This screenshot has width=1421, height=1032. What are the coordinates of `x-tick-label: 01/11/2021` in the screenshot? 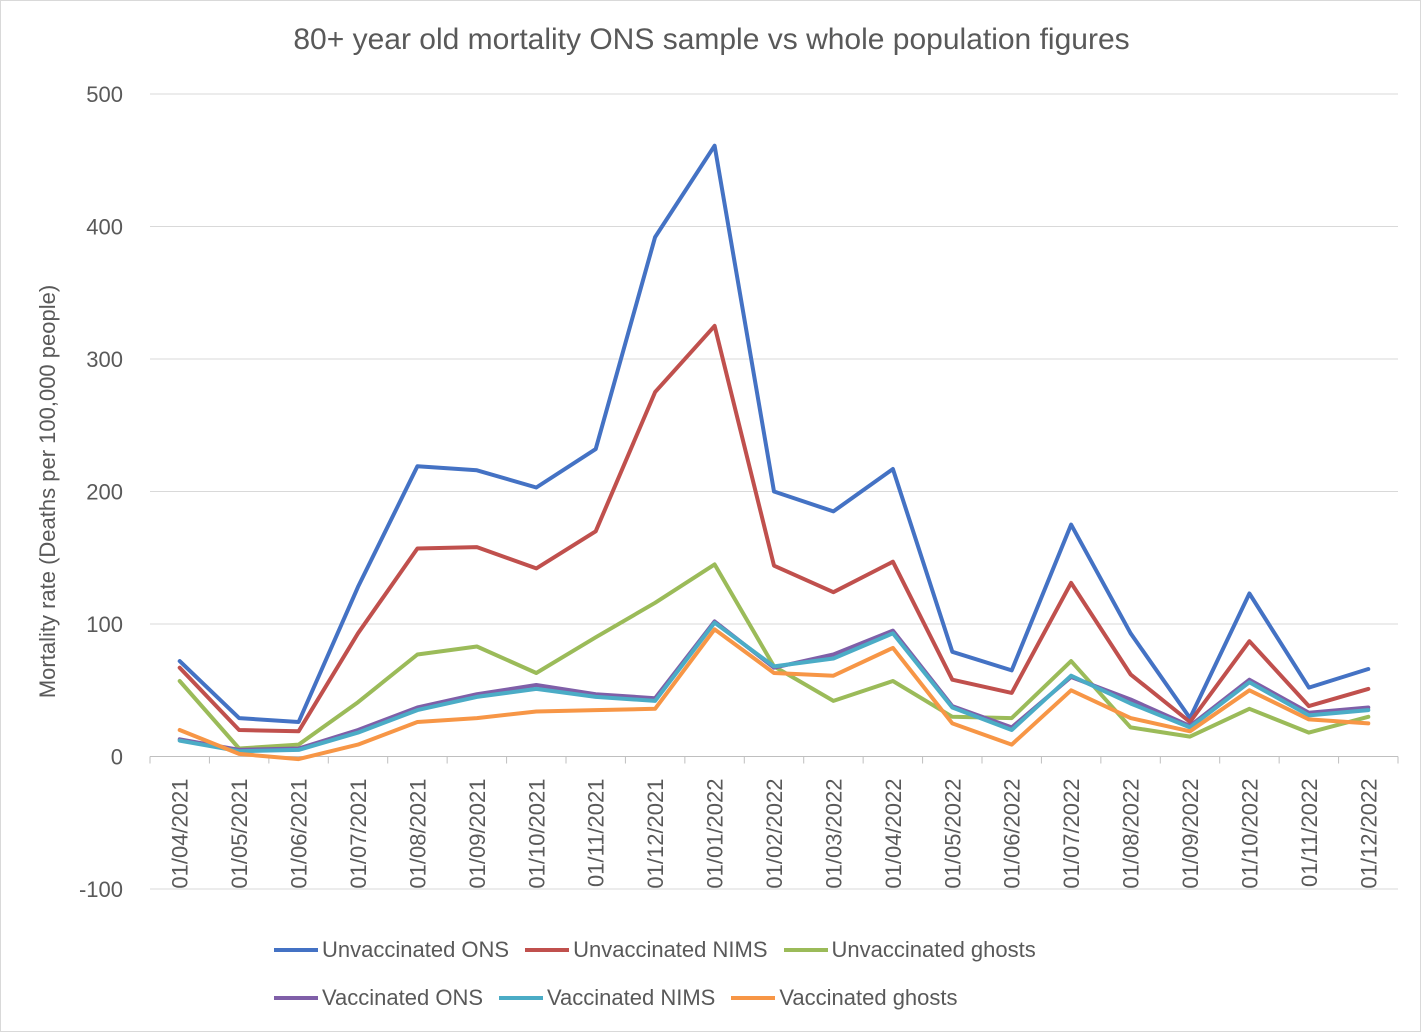 It's located at (596, 833).